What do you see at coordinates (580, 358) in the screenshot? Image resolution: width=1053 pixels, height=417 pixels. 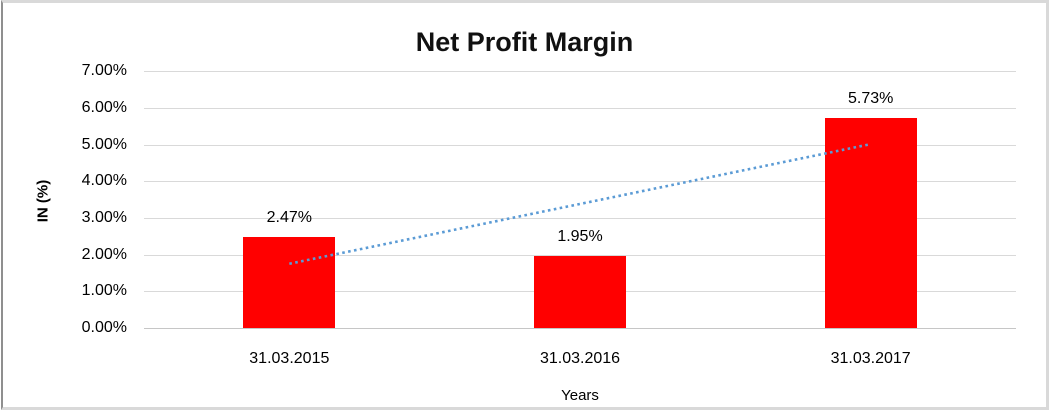 I see `x-category-label: 31.03.2016` at bounding box center [580, 358].